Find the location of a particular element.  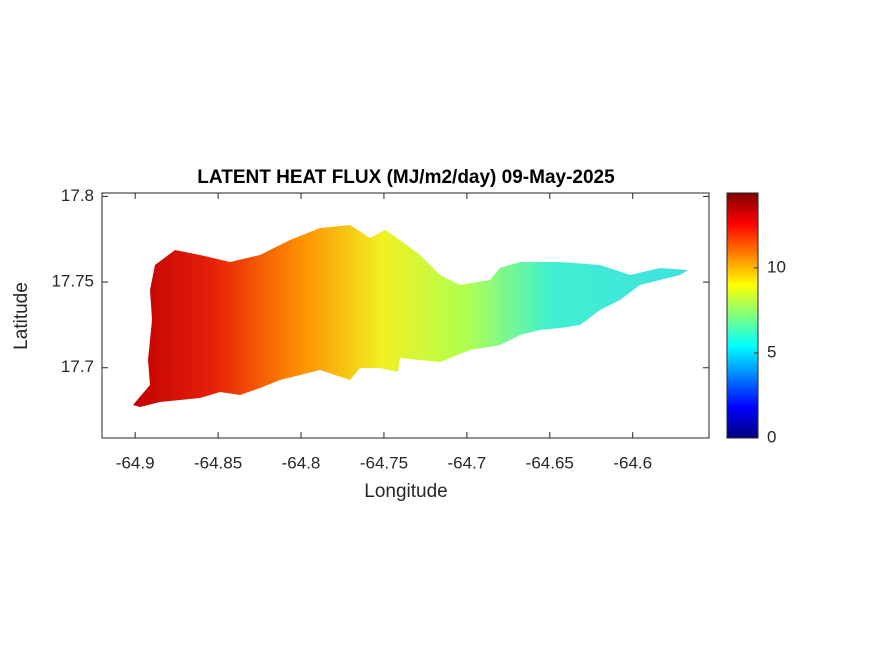

y-tick-label: 17.75 is located at coordinates (72, 281).